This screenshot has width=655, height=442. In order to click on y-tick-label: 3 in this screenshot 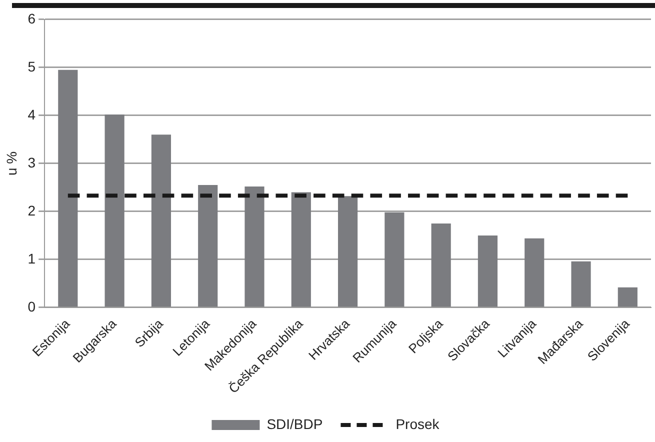, I will do `click(32, 162)`.